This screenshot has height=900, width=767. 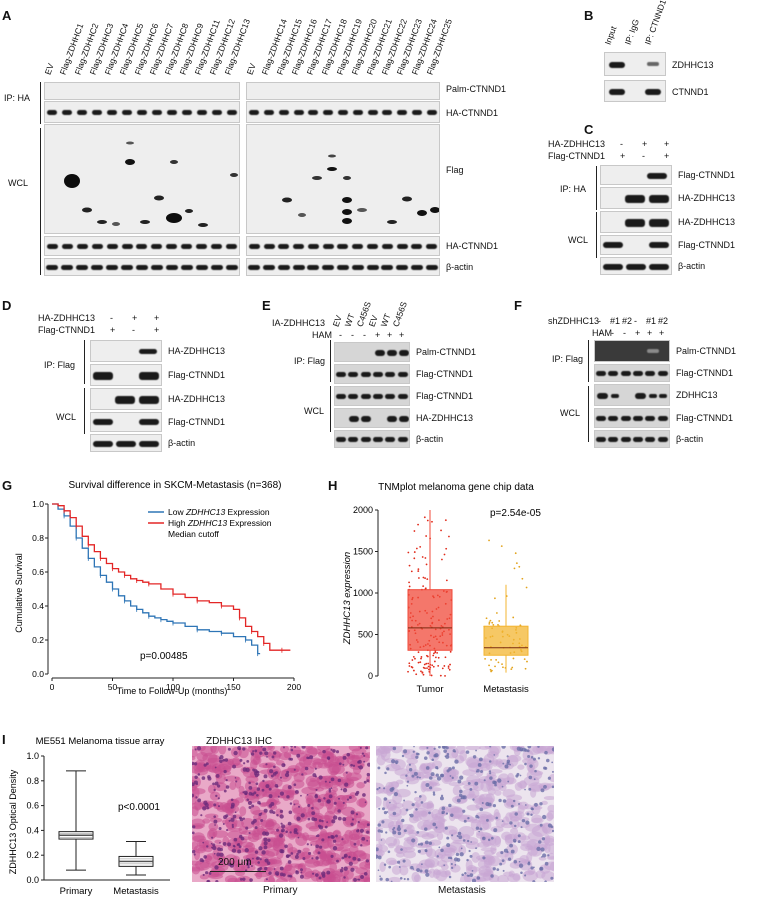 What do you see at coordinates (632, 31) in the screenshot?
I see `lane-label-b: IP: IgG` at bounding box center [632, 31].